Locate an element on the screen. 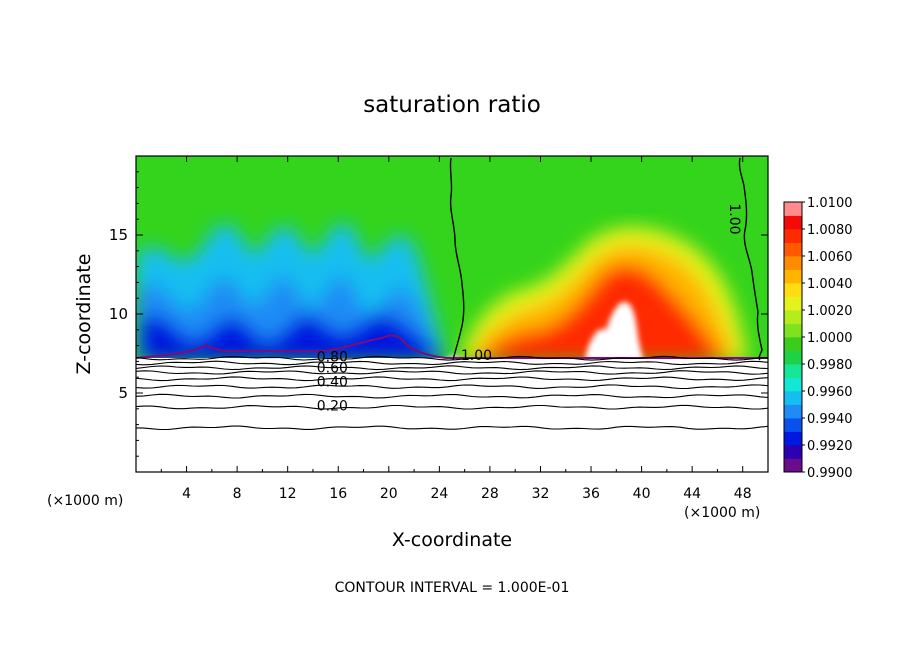  x-tick-label: 16 is located at coordinates (338, 494).